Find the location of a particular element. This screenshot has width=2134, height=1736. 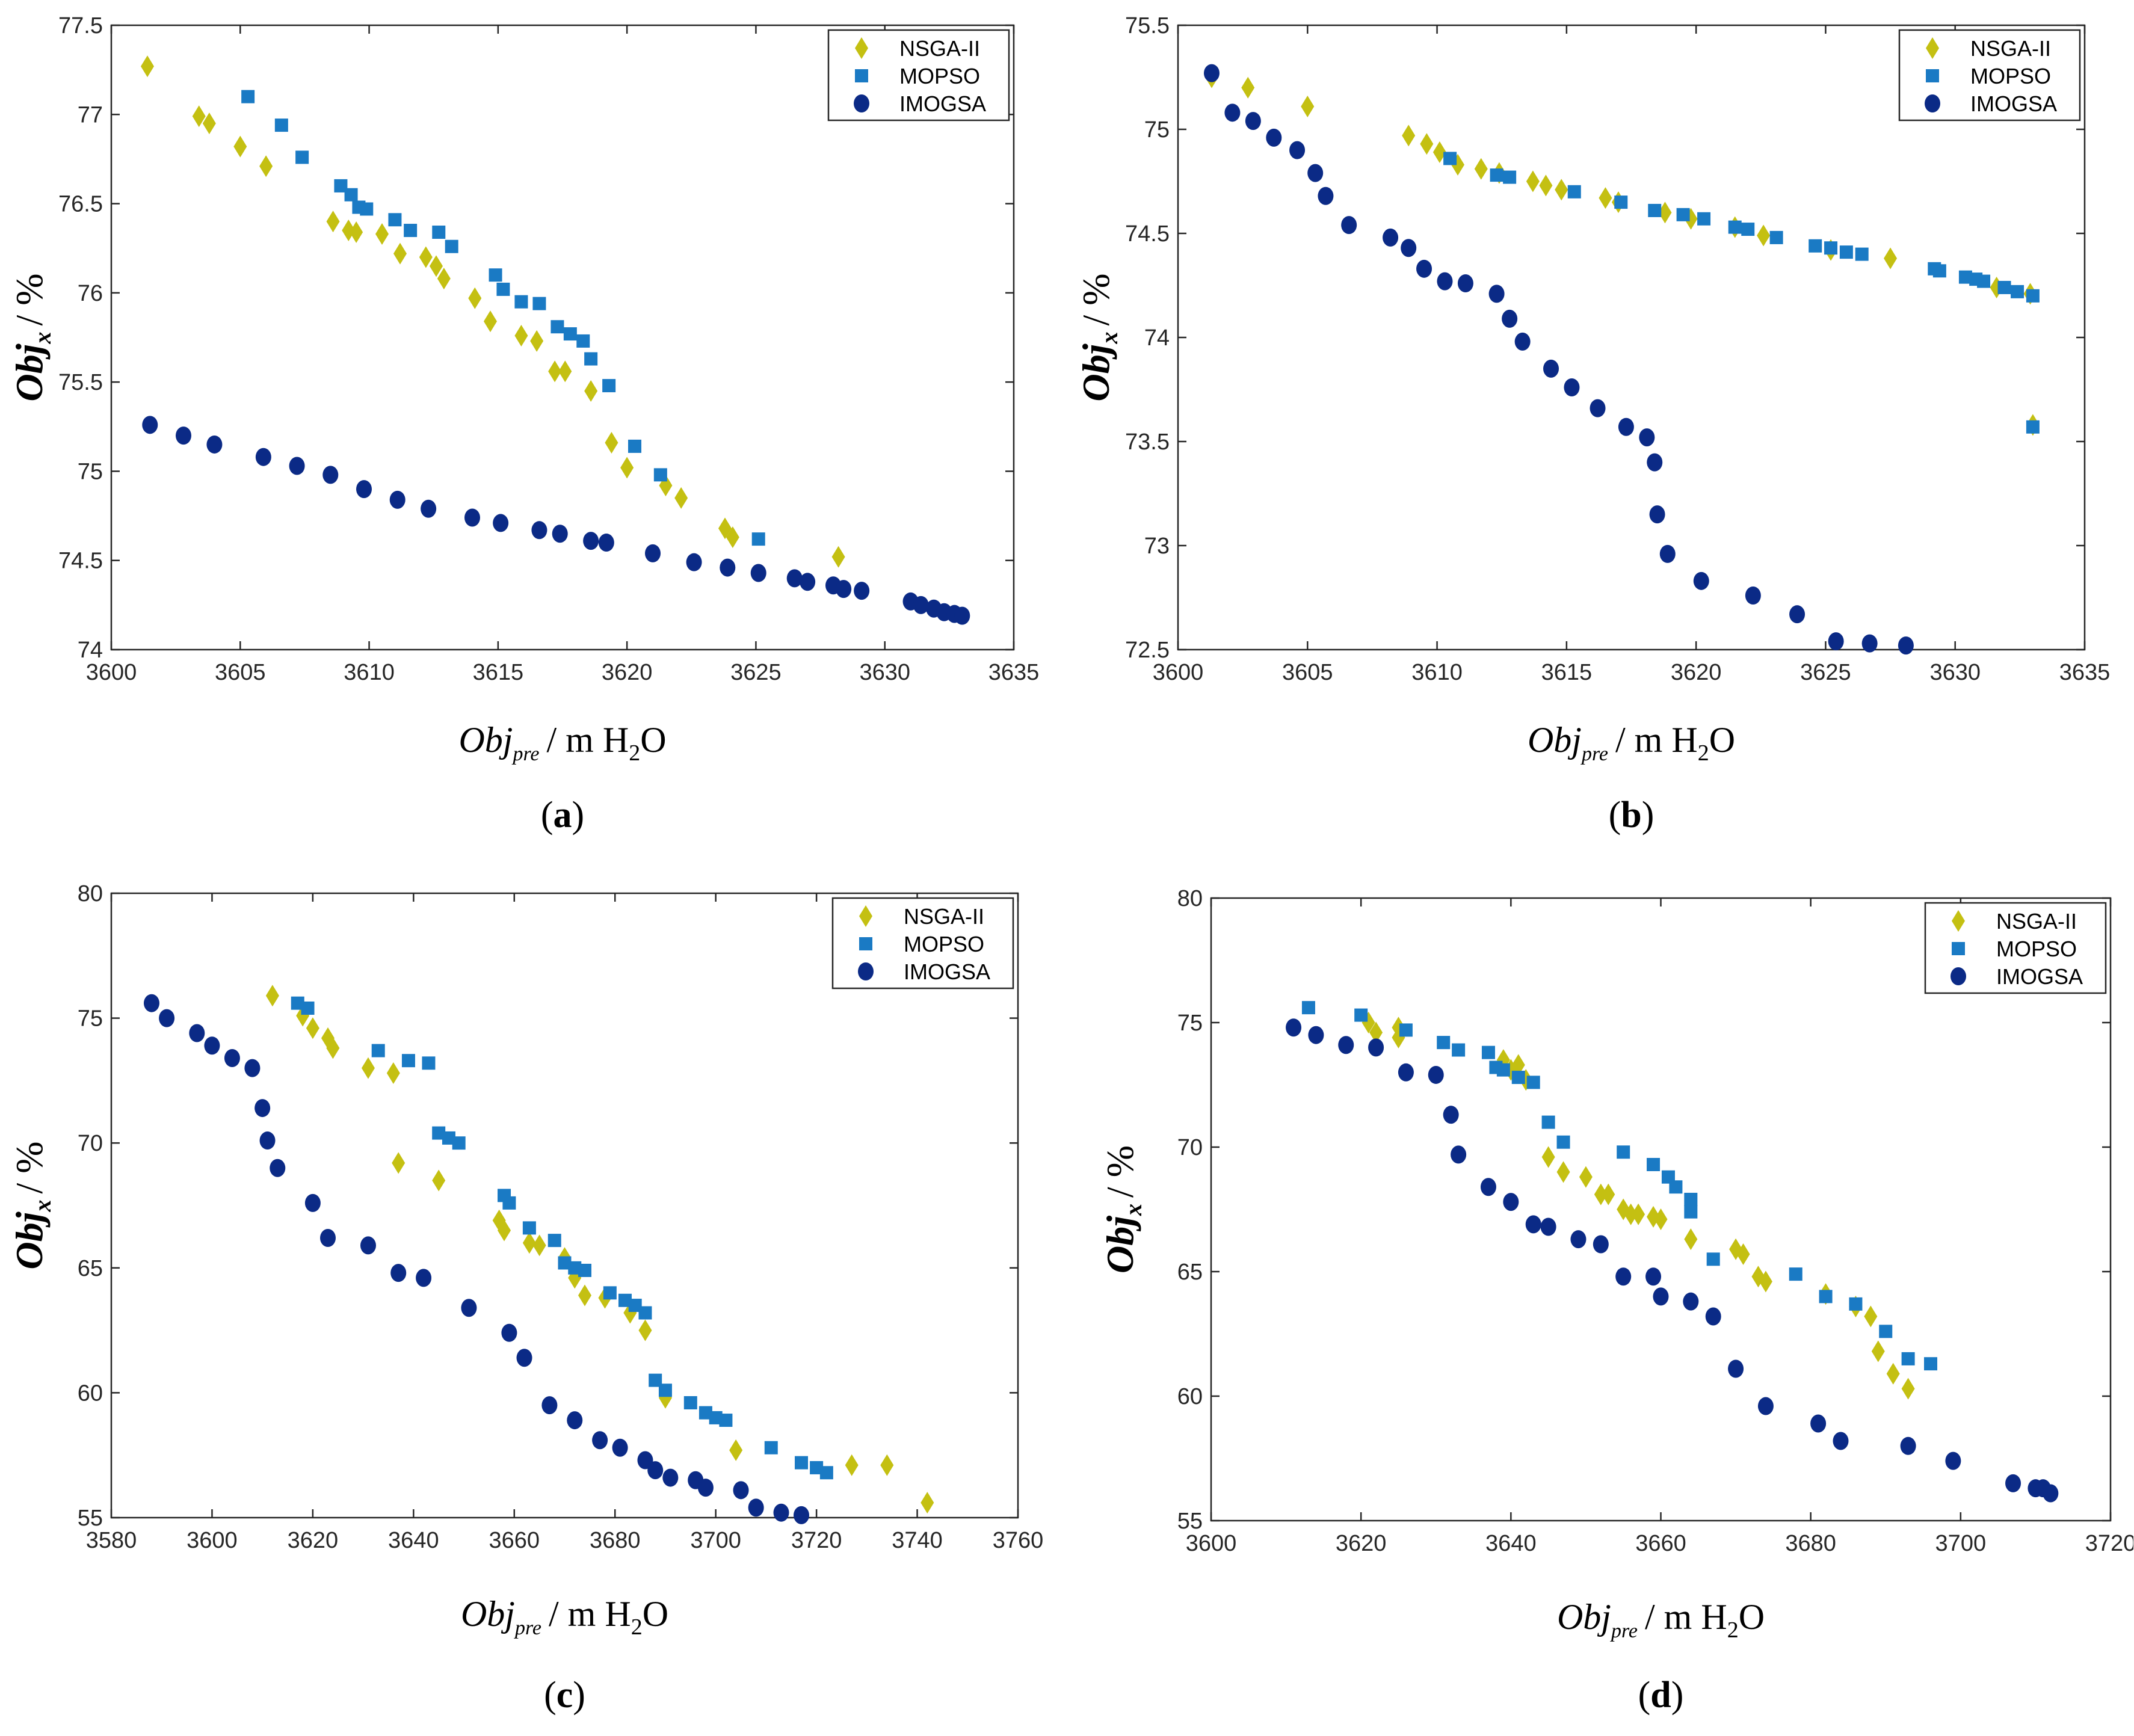

y-tick-label: 77.5 is located at coordinates (80, 25).